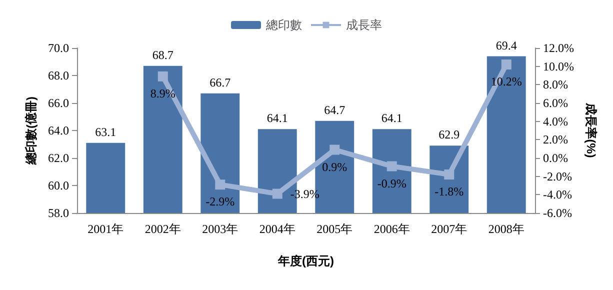  I want to click on data-label: -1.8%, so click(449, 191).